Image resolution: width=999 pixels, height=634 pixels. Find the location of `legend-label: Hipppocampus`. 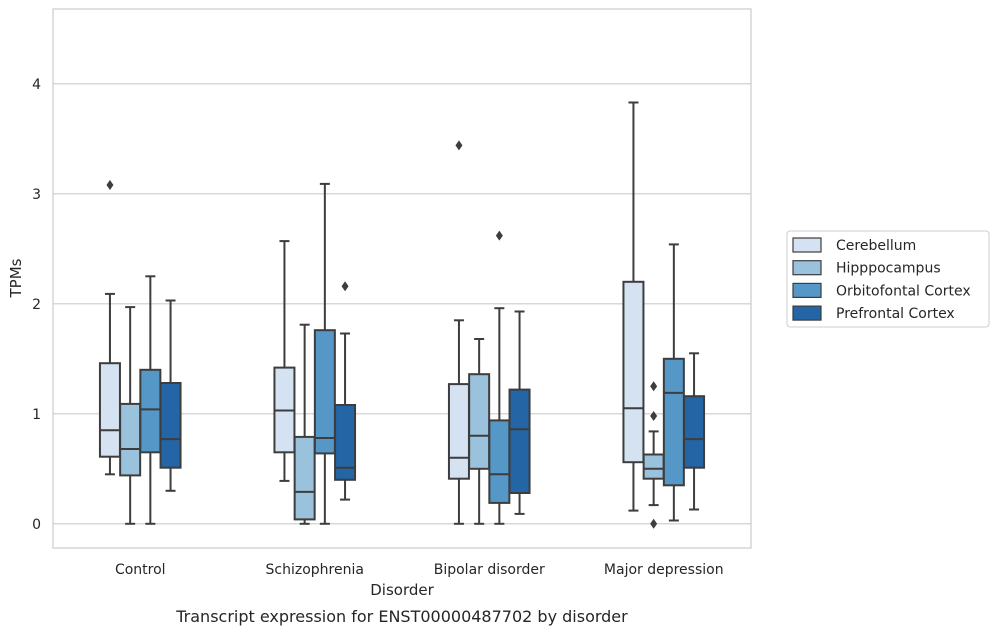

legend-label: Hipppocampus is located at coordinates (888, 269).